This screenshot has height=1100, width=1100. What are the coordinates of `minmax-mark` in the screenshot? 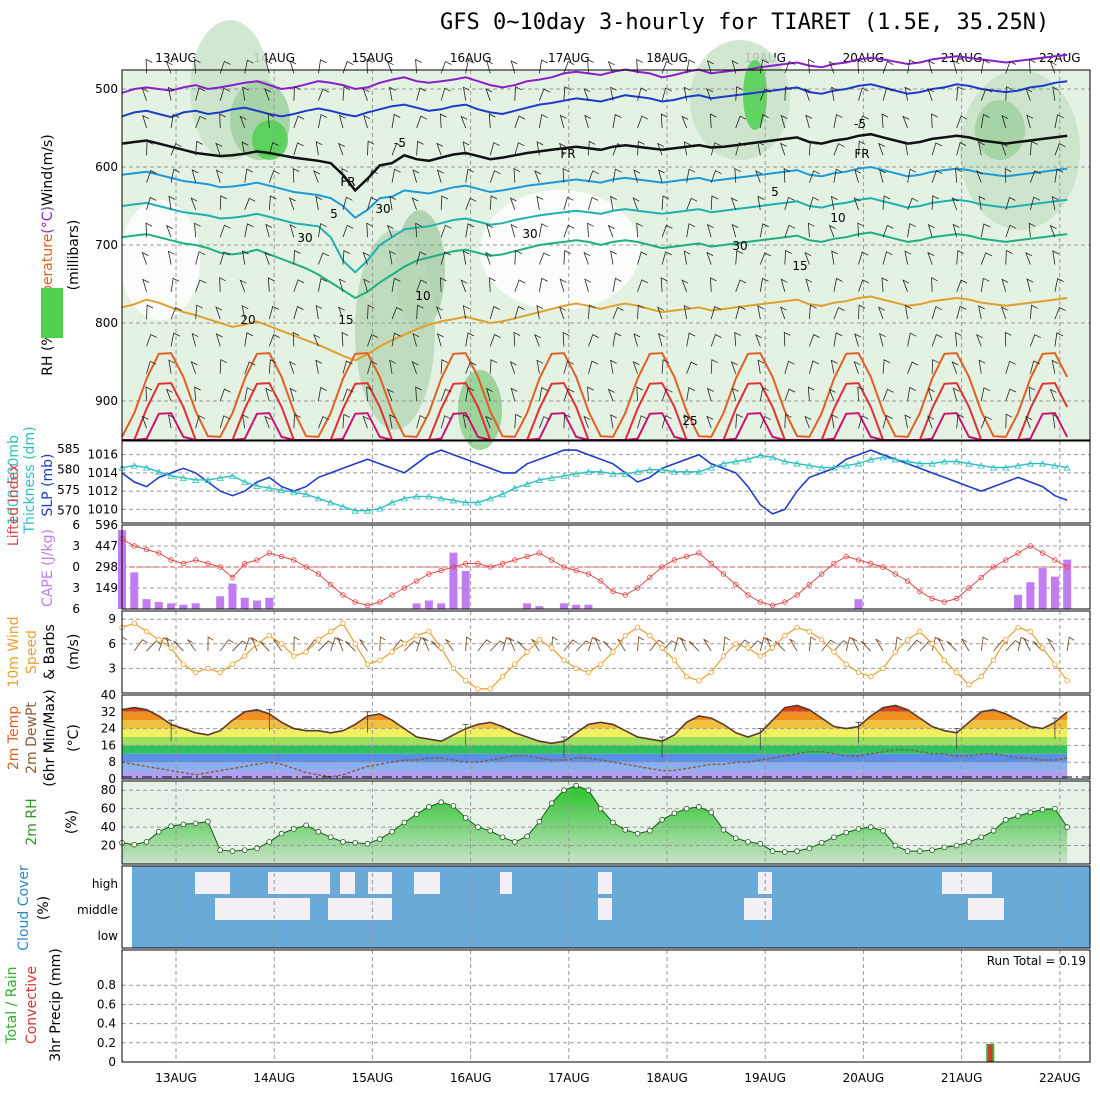 It's located at (760, 739).